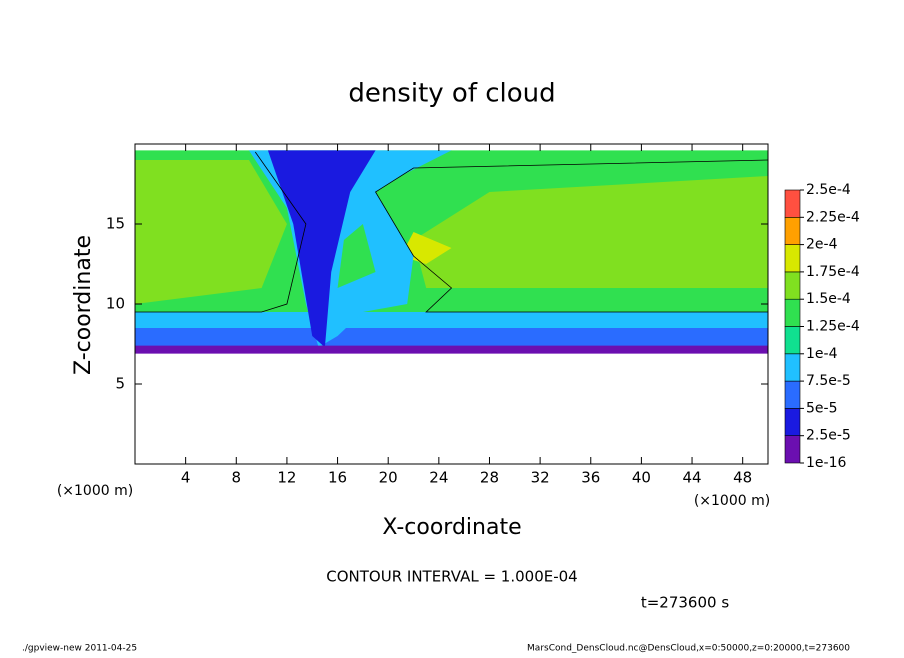  Describe the element at coordinates (822, 245) in the screenshot. I see `colorbar-label: 2e-4` at that location.